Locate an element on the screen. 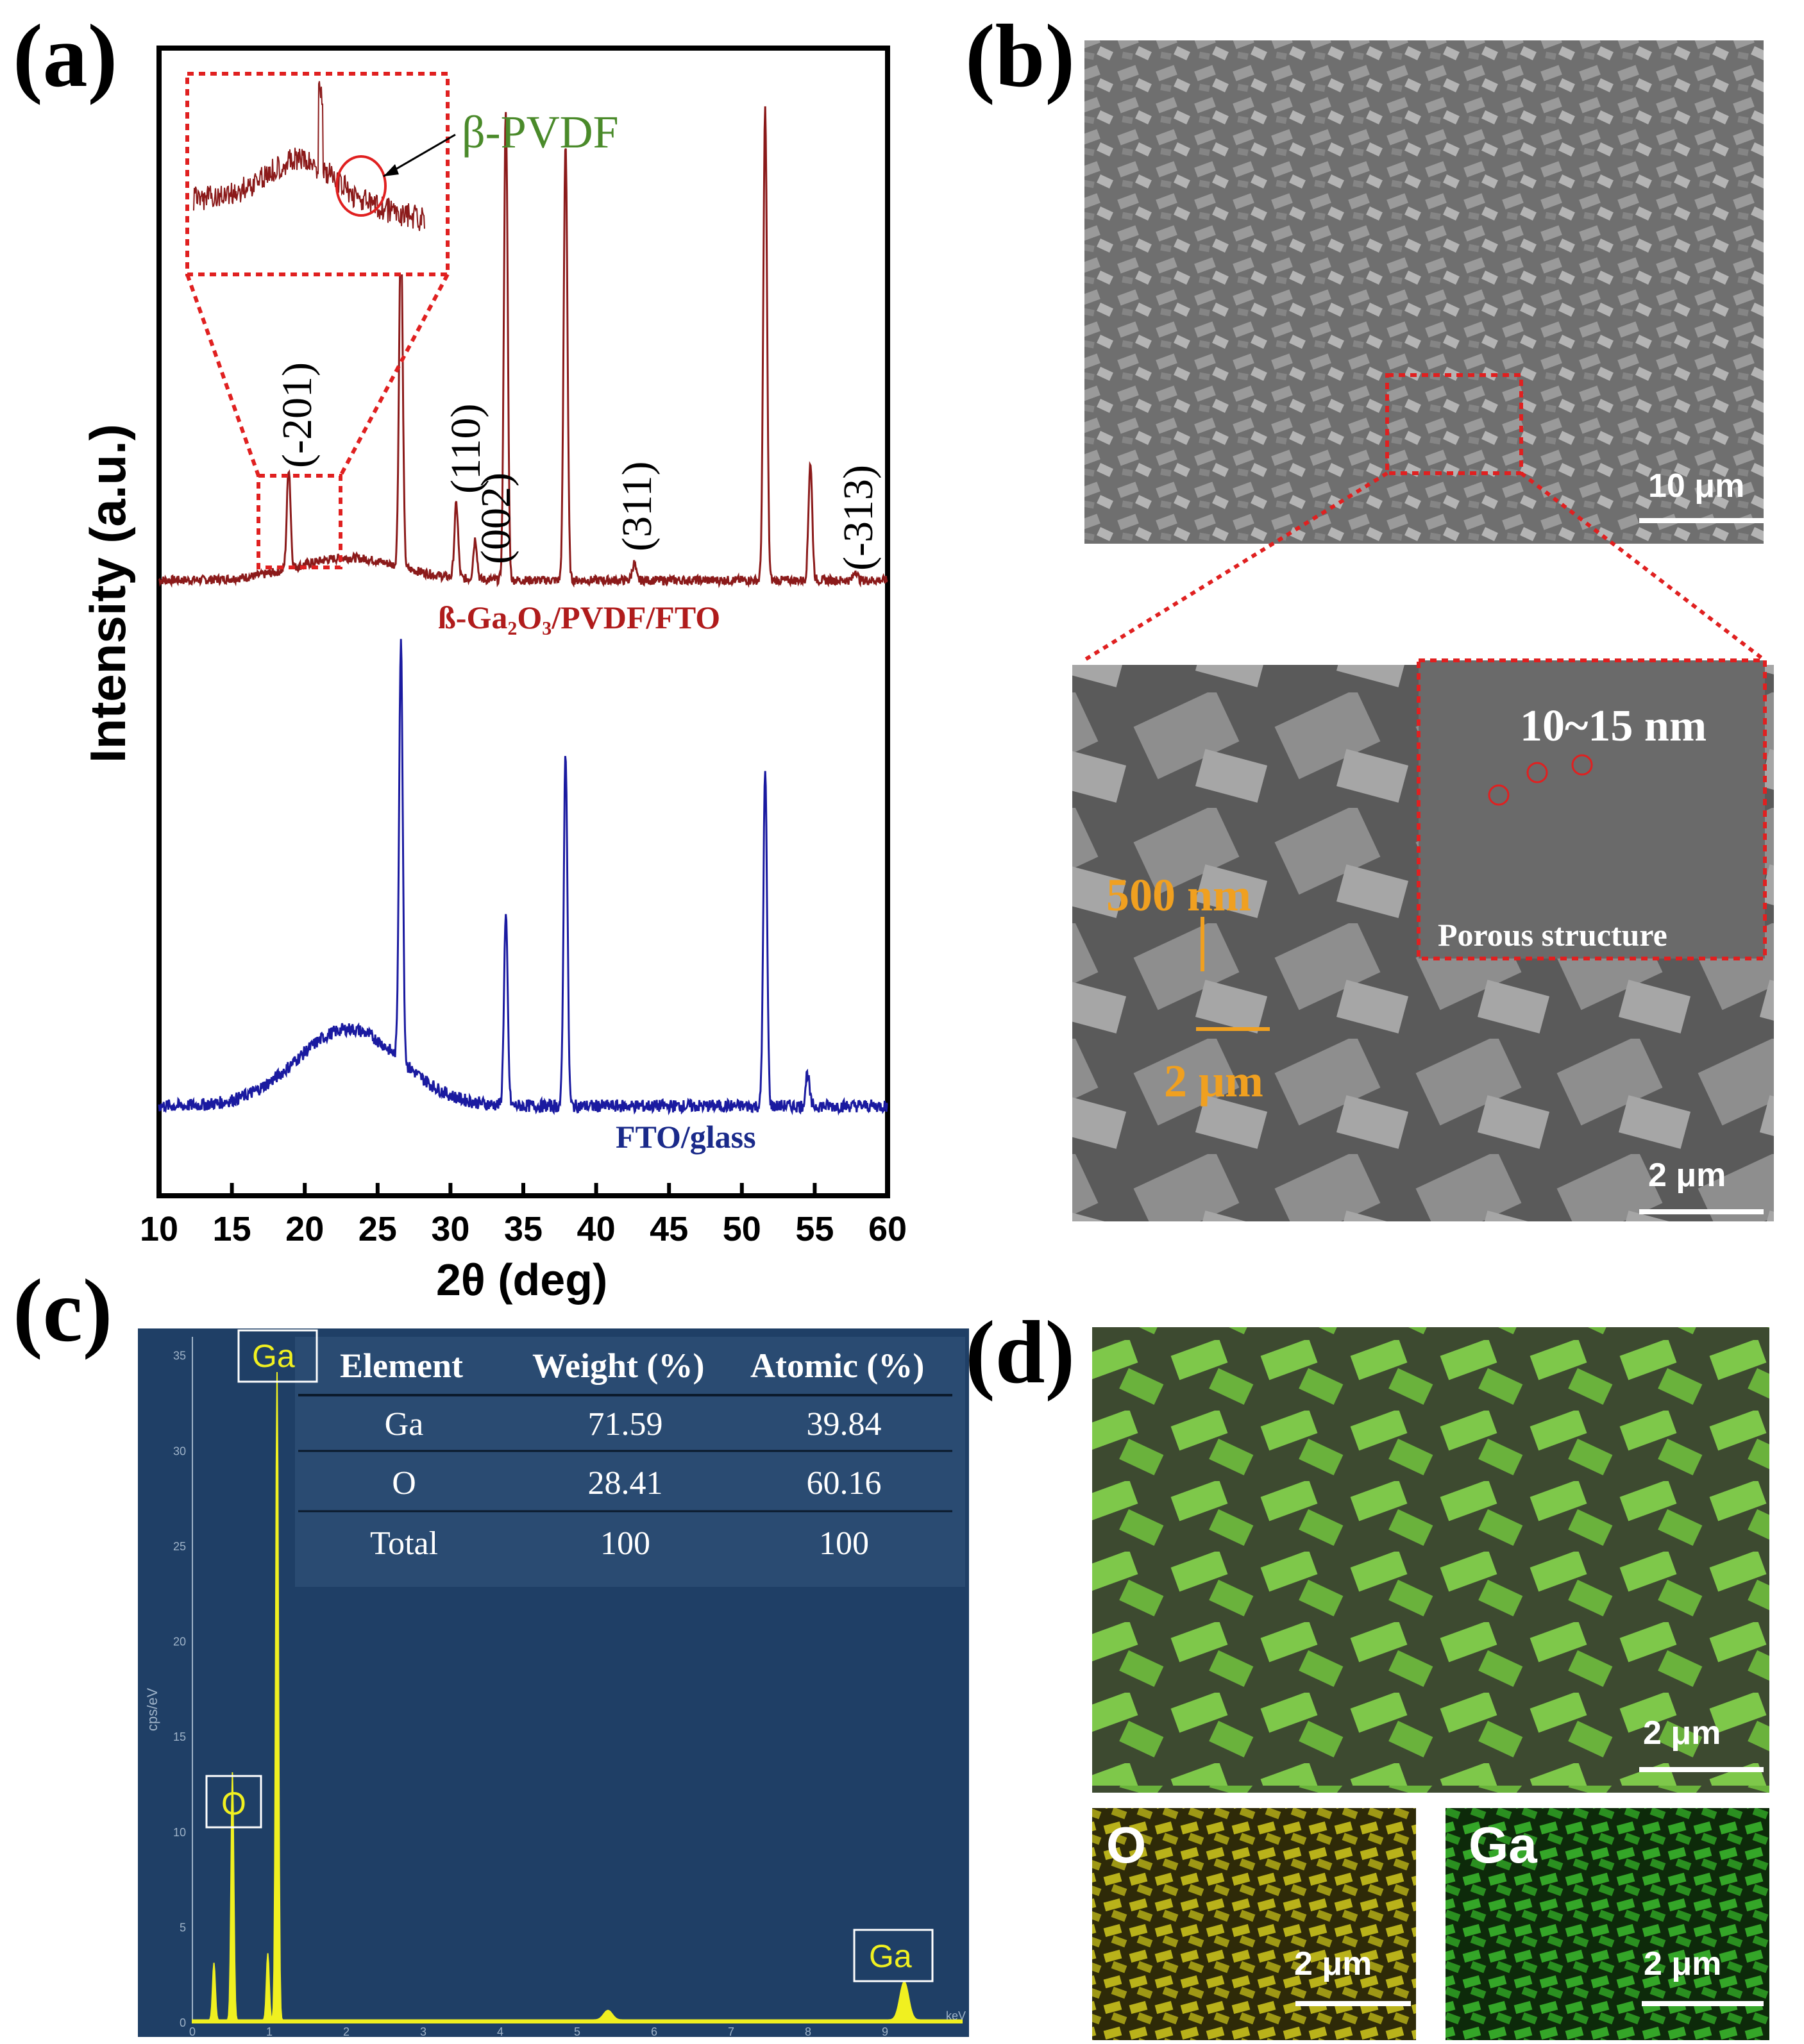 This screenshot has height=2044, width=1804. xrd-x-axis-label: 2θ (deg) is located at coordinates (521, 1280).